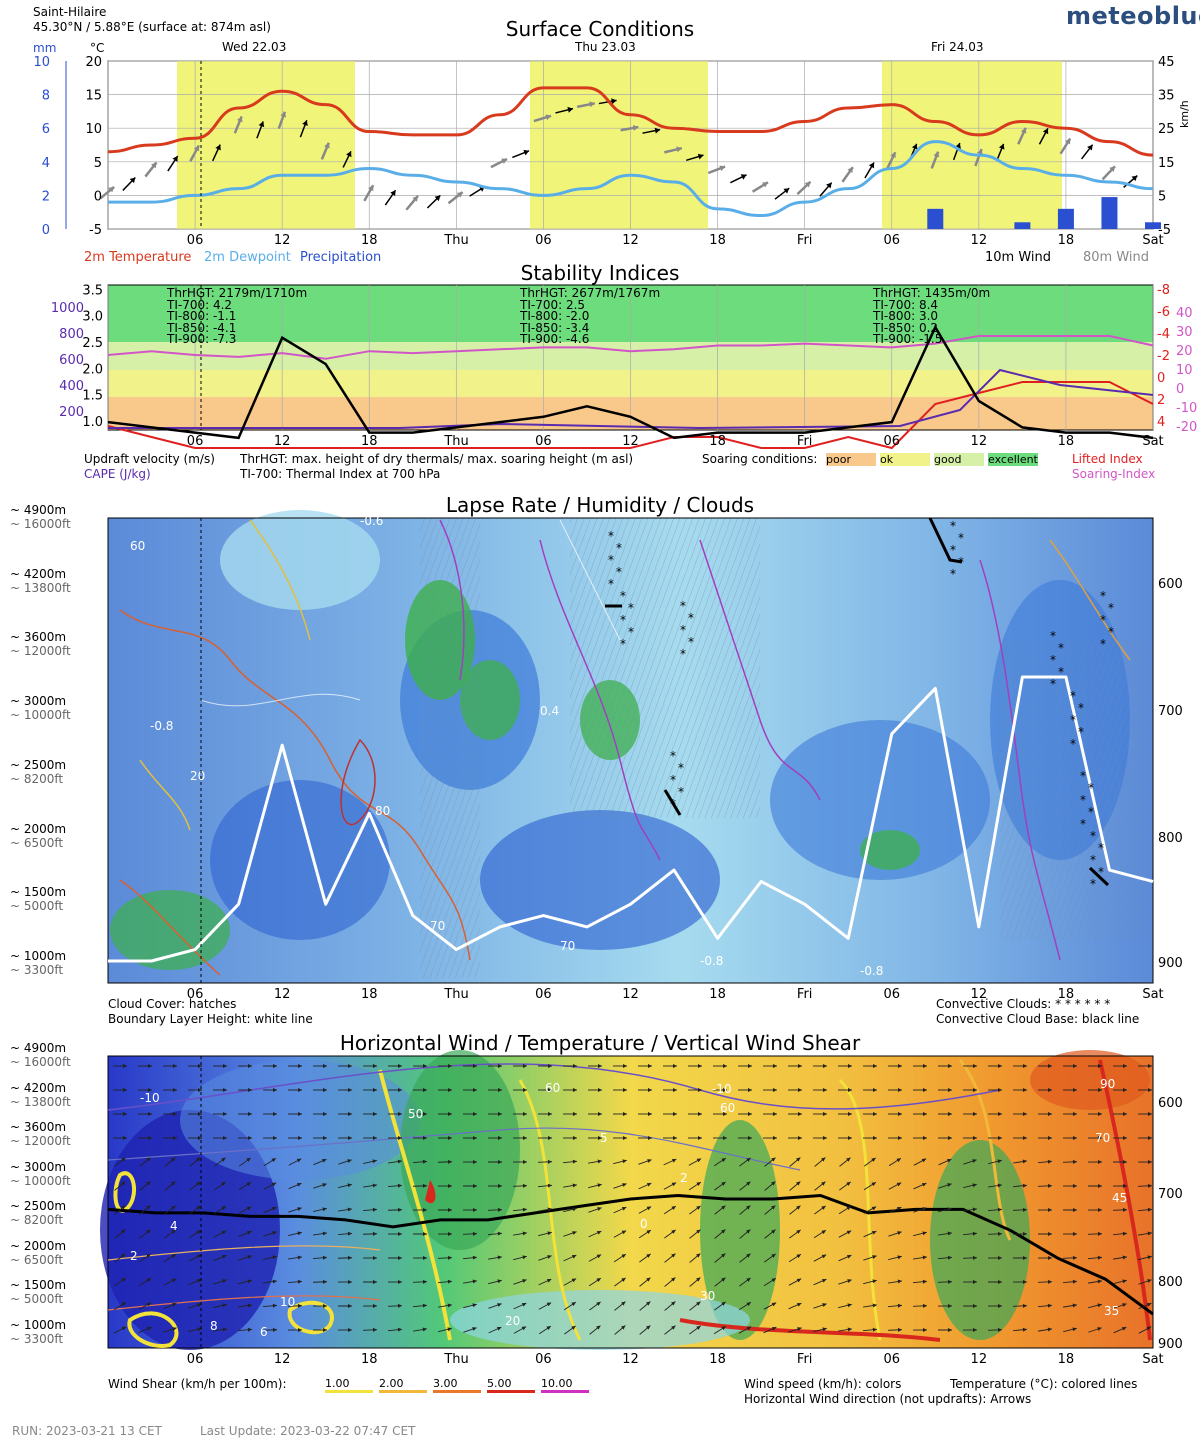  What do you see at coordinates (98, 163) in the screenshot?
I see `temp-tick: 5` at bounding box center [98, 163].